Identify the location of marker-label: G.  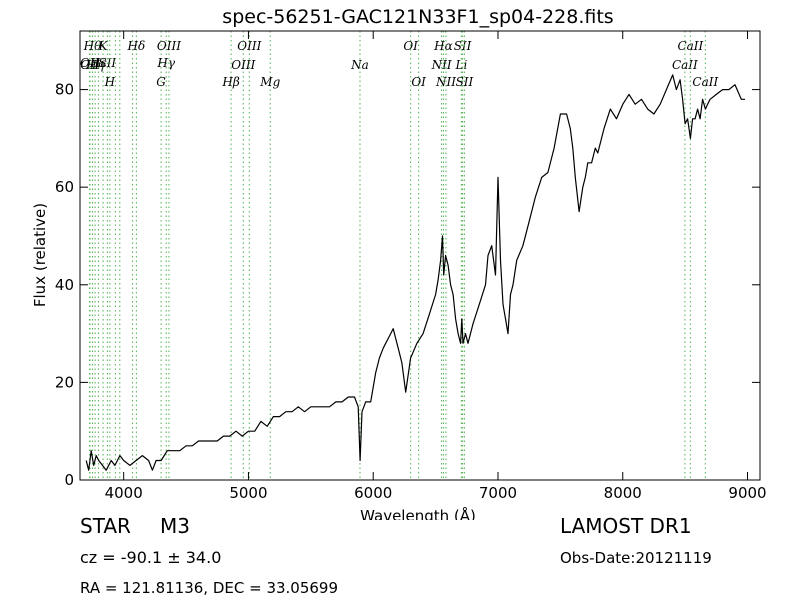
(161, 82).